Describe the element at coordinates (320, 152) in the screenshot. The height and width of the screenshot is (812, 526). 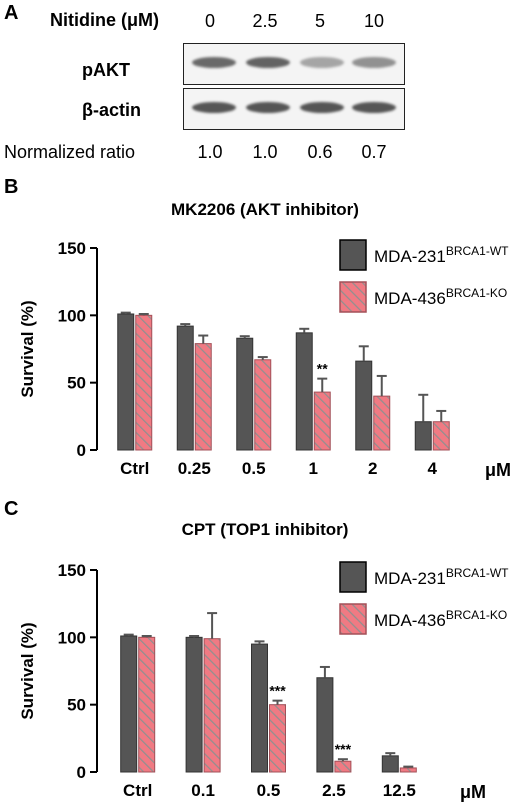
I see `normalized-value: 0.6` at that location.